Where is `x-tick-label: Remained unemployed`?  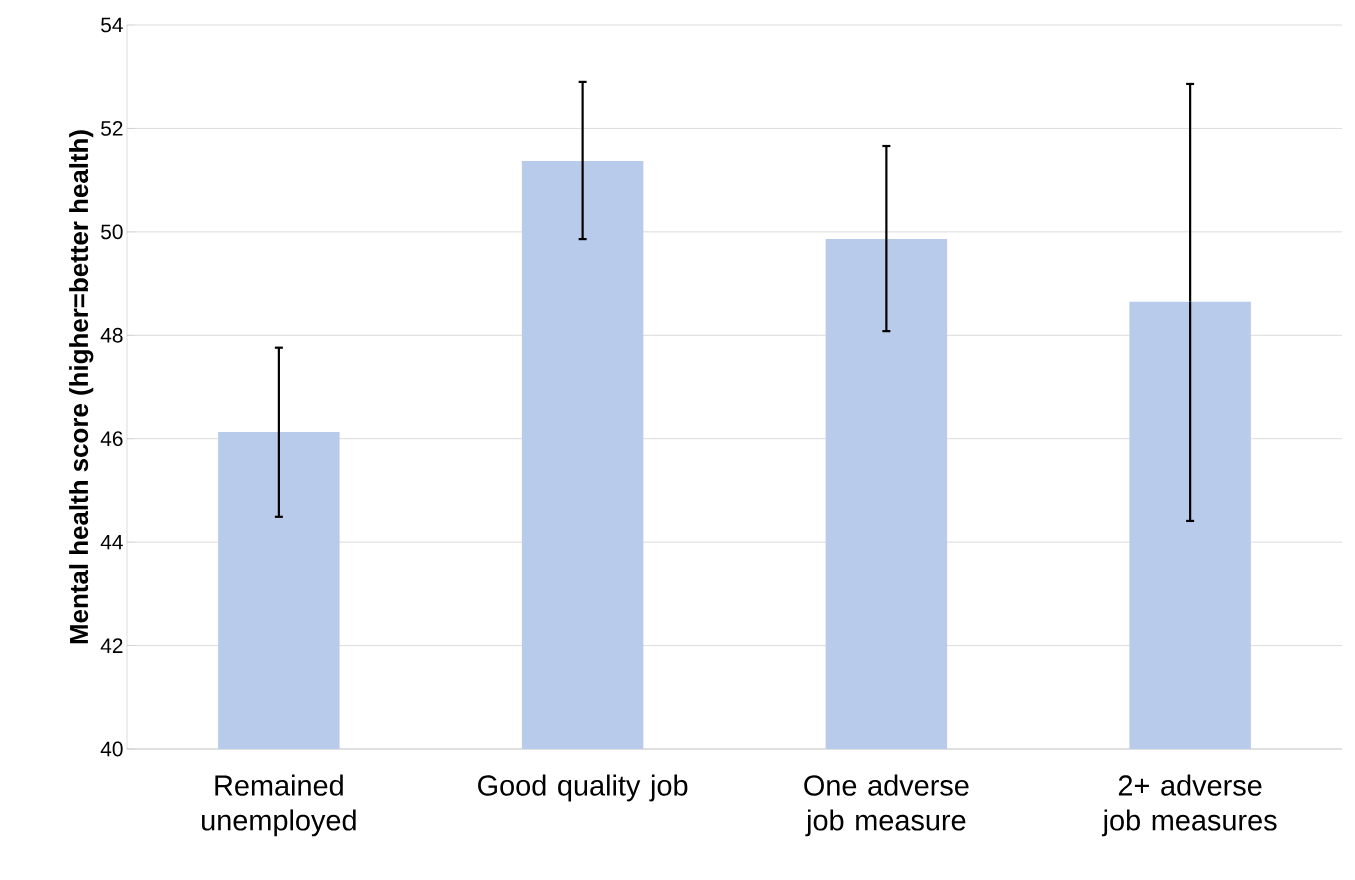
x-tick-label: Remained unemployed is located at coordinates (279, 805).